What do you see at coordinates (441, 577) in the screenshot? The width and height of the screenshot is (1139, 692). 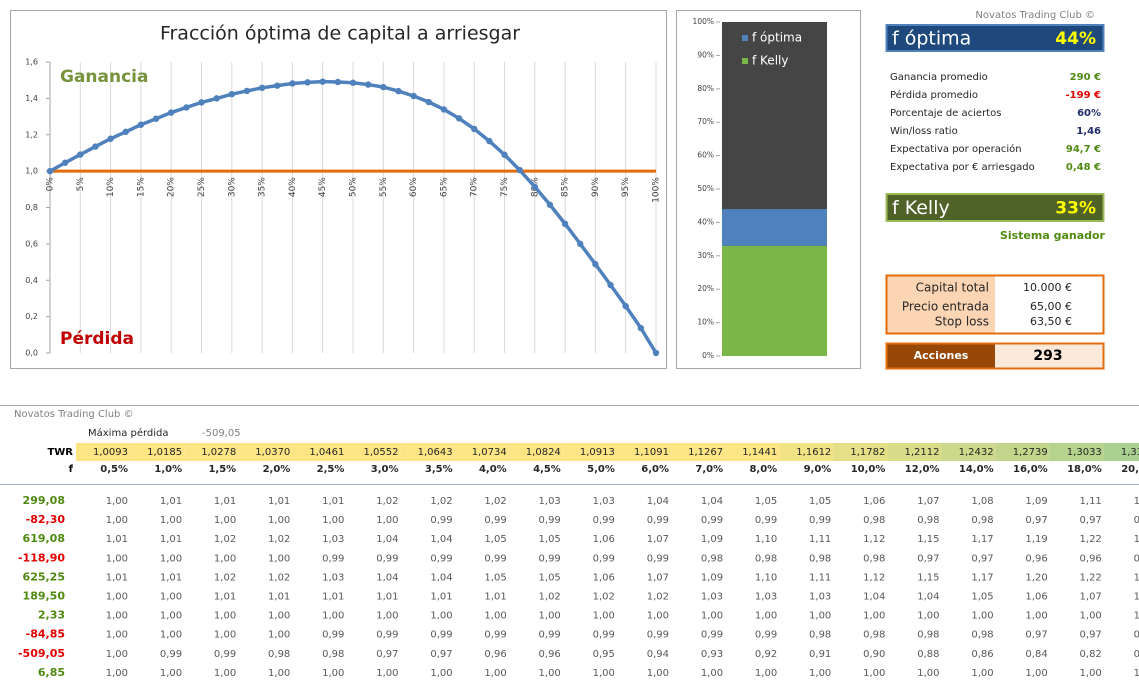 I see `cell: 1,04` at bounding box center [441, 577].